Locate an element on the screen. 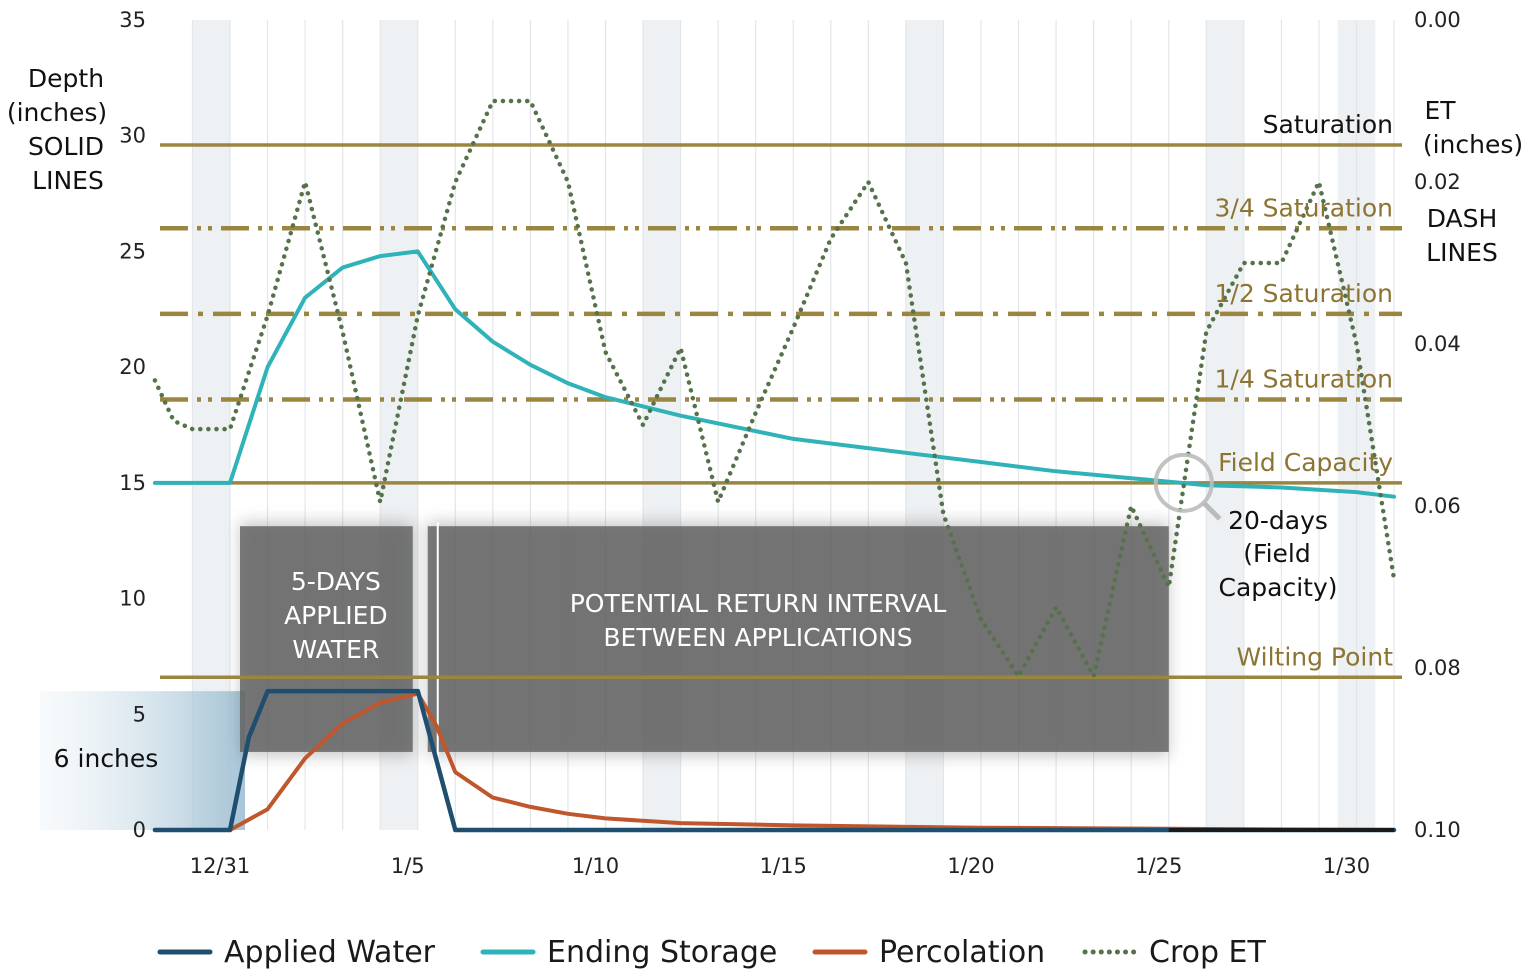 The width and height of the screenshot is (1535, 977). ref-label-3-4-saturation: 3/4 Saturation is located at coordinates (1303, 207).